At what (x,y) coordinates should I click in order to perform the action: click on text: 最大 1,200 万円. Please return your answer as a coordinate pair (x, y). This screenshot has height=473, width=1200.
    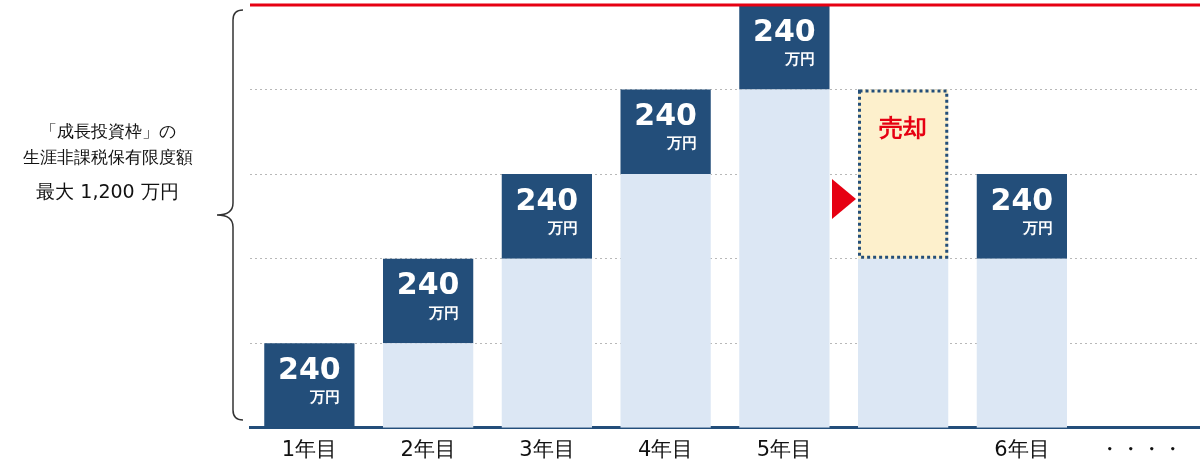
    Looking at the image, I should click on (107, 191).